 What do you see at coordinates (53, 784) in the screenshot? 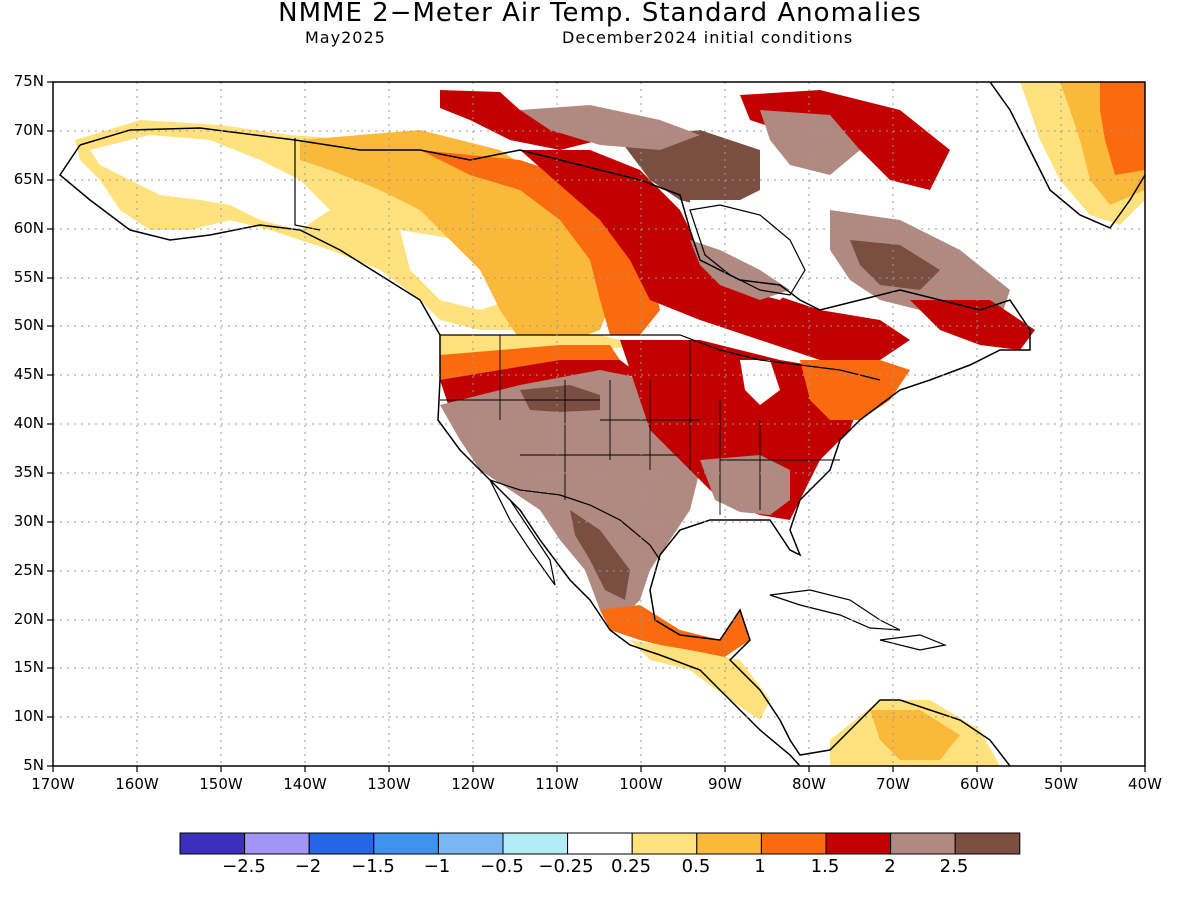
I see `lon-label: 170W` at bounding box center [53, 784].